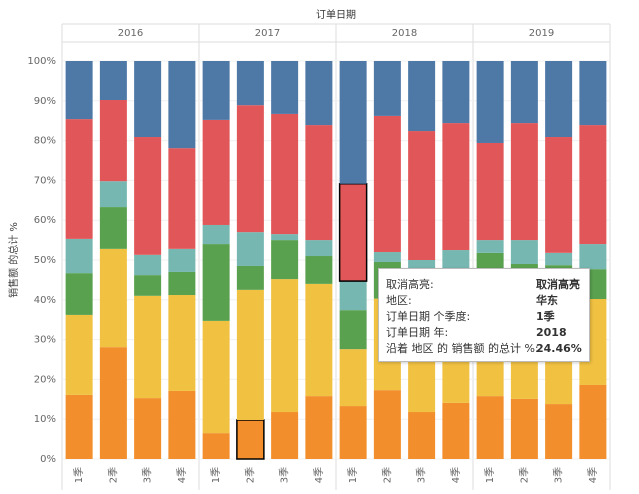 Image resolution: width=639 pixels, height=494 pixels. What do you see at coordinates (484, 285) in the screenshot?
I see `tooltip-row: 取消高亮` at bounding box center [484, 285].